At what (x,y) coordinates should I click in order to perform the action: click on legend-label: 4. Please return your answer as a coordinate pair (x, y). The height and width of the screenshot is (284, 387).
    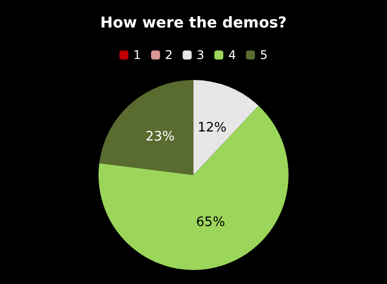
    Looking at the image, I should click on (232, 55).